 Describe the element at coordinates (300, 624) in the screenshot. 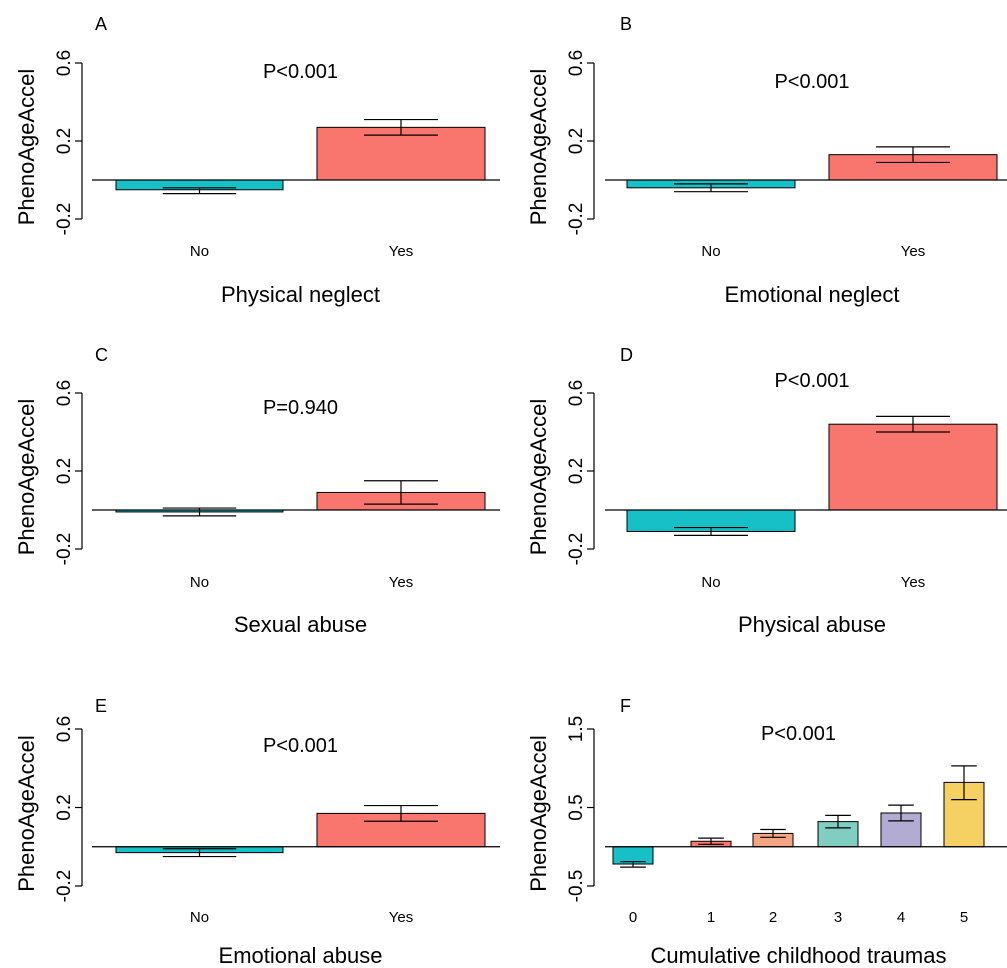

I see `panel-c-x-label: Sexual abuse` at that location.